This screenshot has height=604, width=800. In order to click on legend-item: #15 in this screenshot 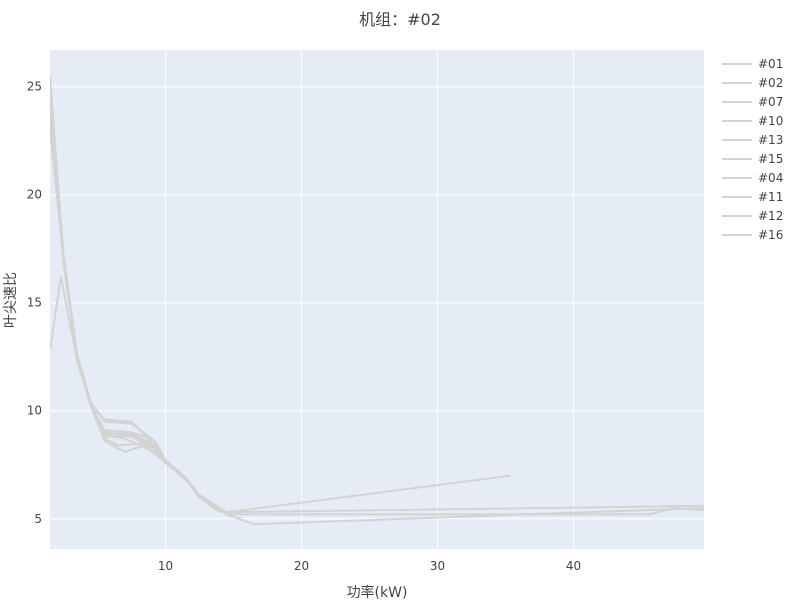, I will do `click(752, 159)`.